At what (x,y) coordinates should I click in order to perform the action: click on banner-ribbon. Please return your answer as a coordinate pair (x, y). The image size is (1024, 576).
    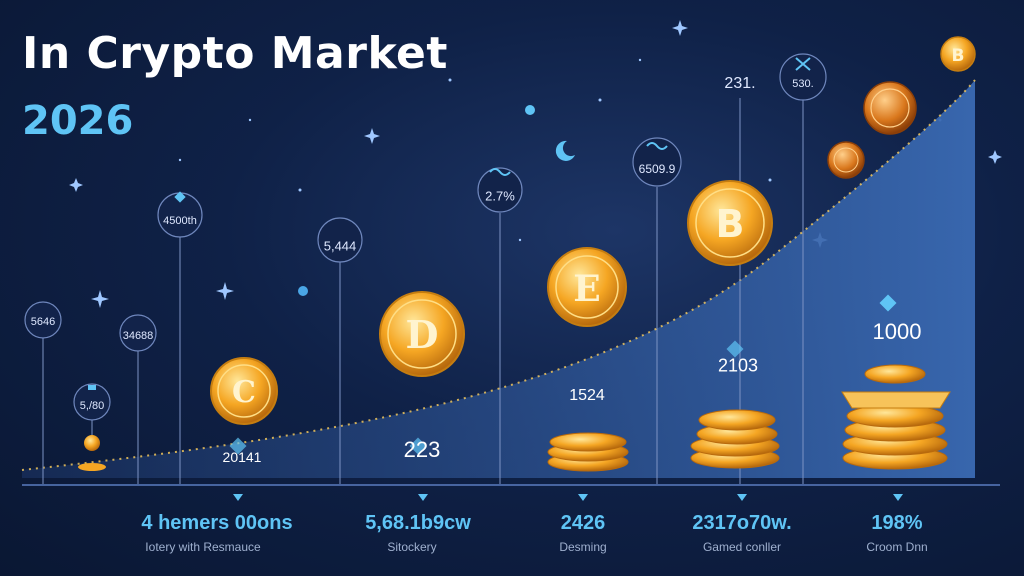
    Looking at the image, I should click on (896, 400).